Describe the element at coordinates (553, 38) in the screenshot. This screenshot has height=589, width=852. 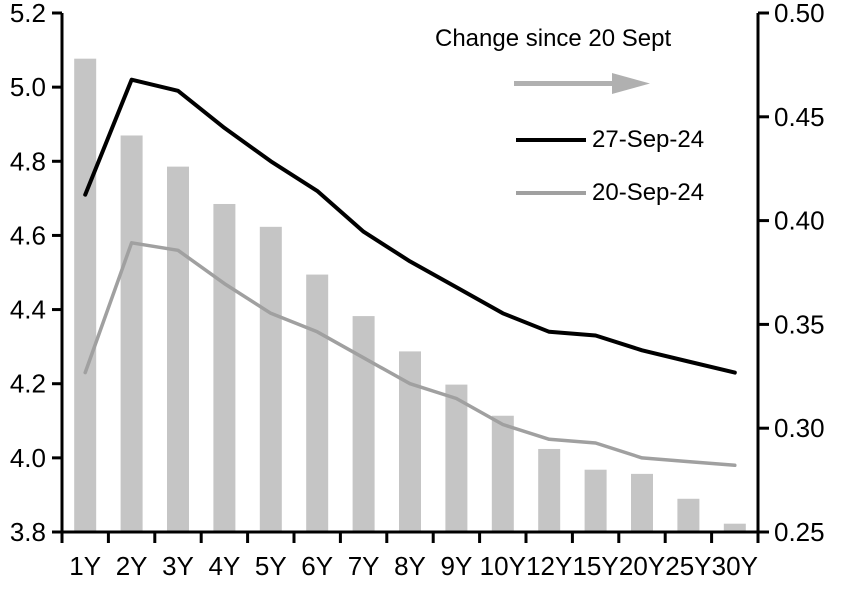
I see `legend-title: Change since 20 Sept` at that location.